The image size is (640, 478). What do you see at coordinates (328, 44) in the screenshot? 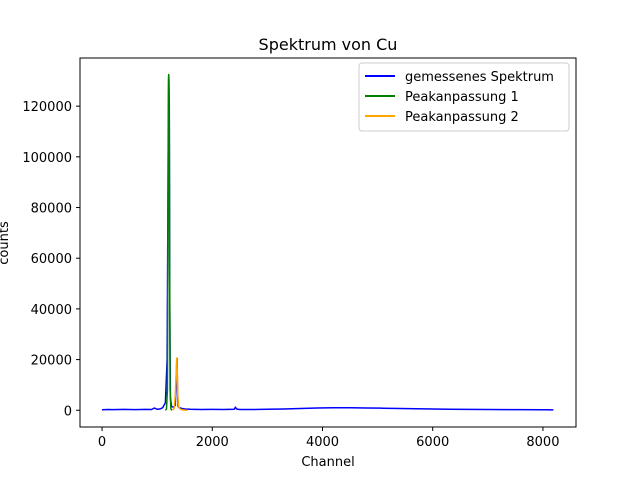
I see `chart-title: Spektrum von Cu` at bounding box center [328, 44].